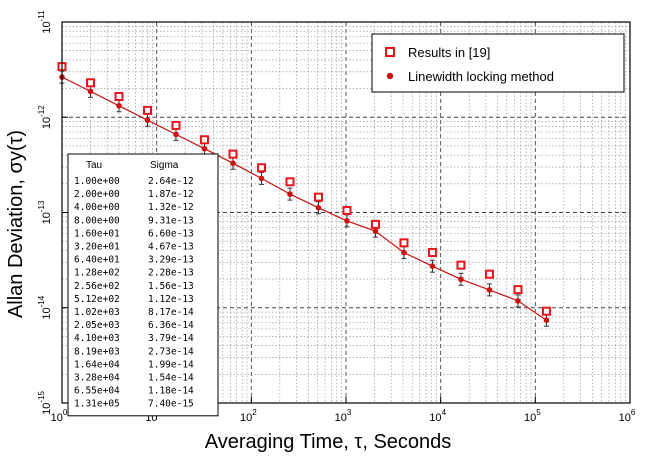  I want to click on y-tick-exponent: -15, so click(41, 397).